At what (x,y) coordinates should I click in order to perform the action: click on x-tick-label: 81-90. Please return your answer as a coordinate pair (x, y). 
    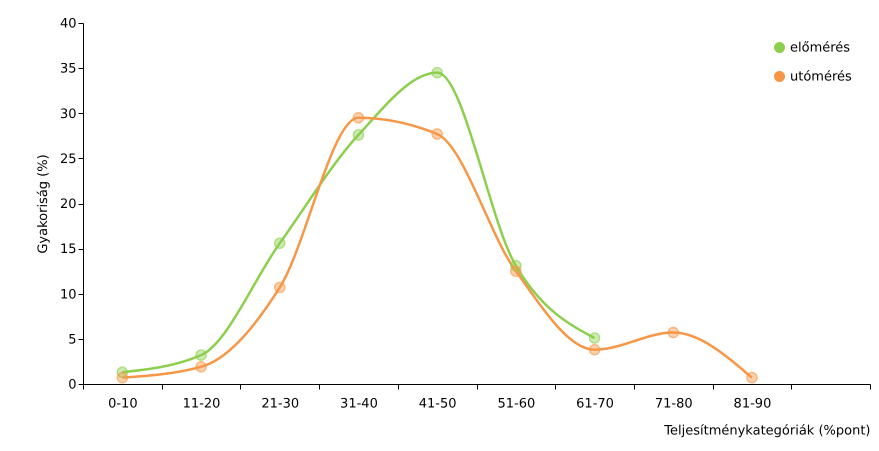
    Looking at the image, I should click on (753, 404).